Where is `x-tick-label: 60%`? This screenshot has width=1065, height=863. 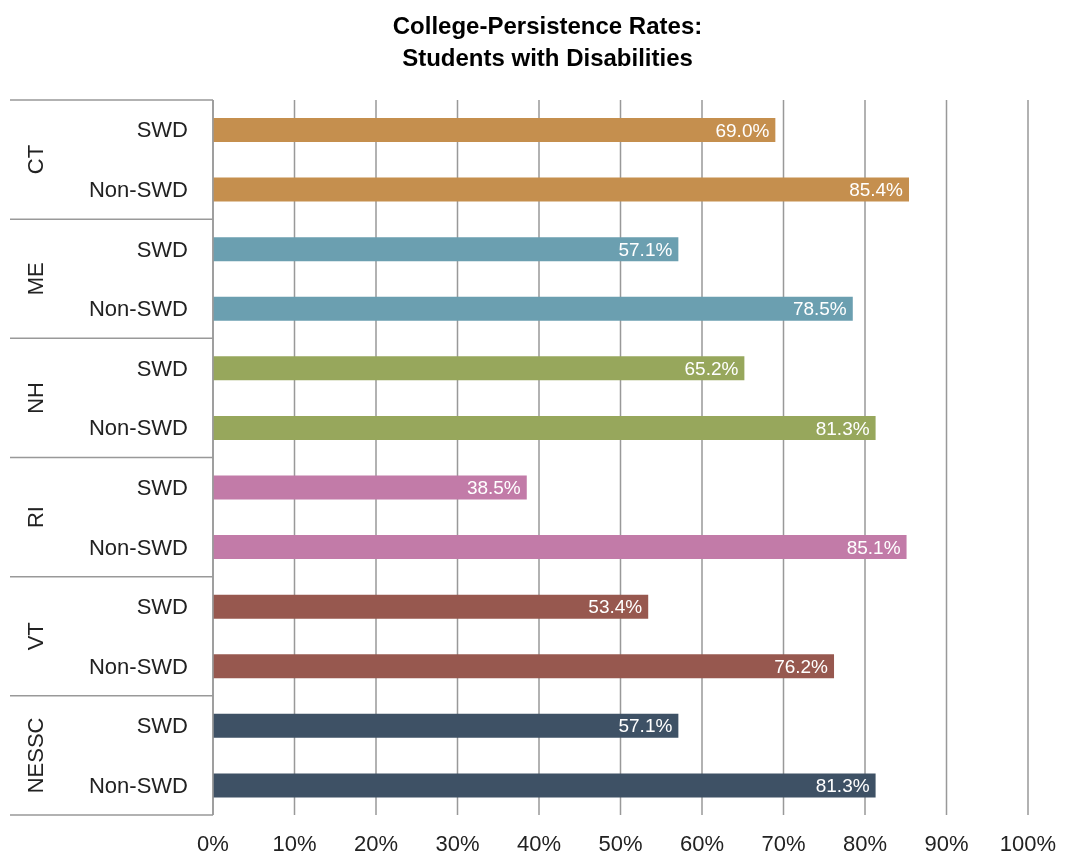 x-tick-label: 60% is located at coordinates (702, 843).